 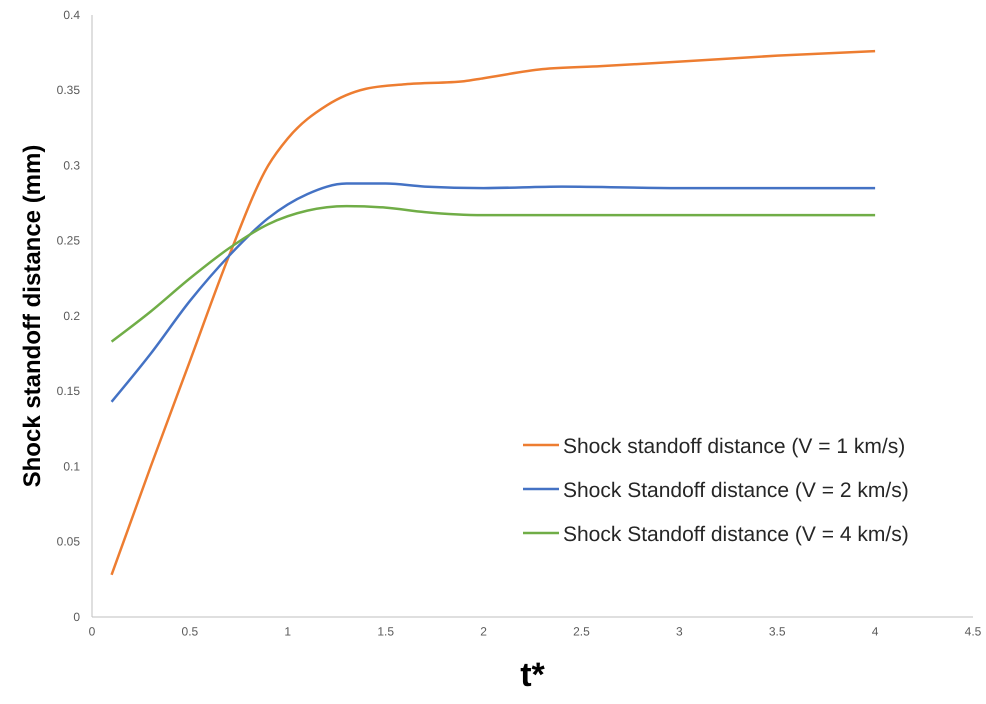 What do you see at coordinates (679, 631) in the screenshot?
I see `x-tick-label: 3` at bounding box center [679, 631].